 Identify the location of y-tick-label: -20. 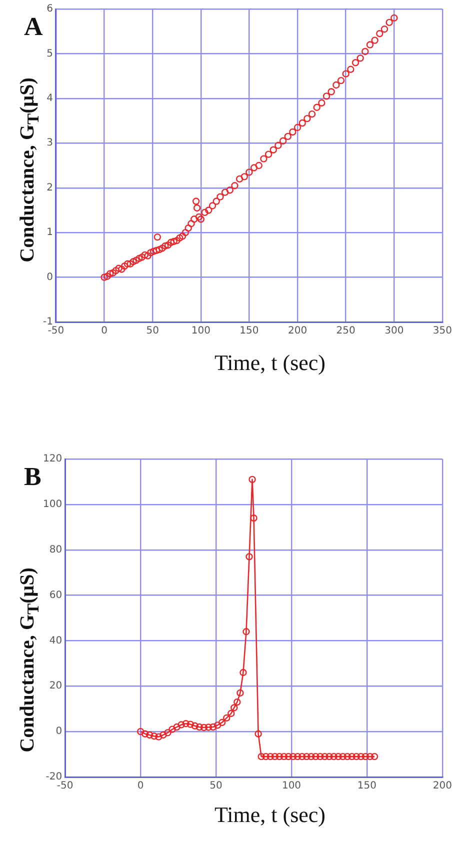
(54, 777).